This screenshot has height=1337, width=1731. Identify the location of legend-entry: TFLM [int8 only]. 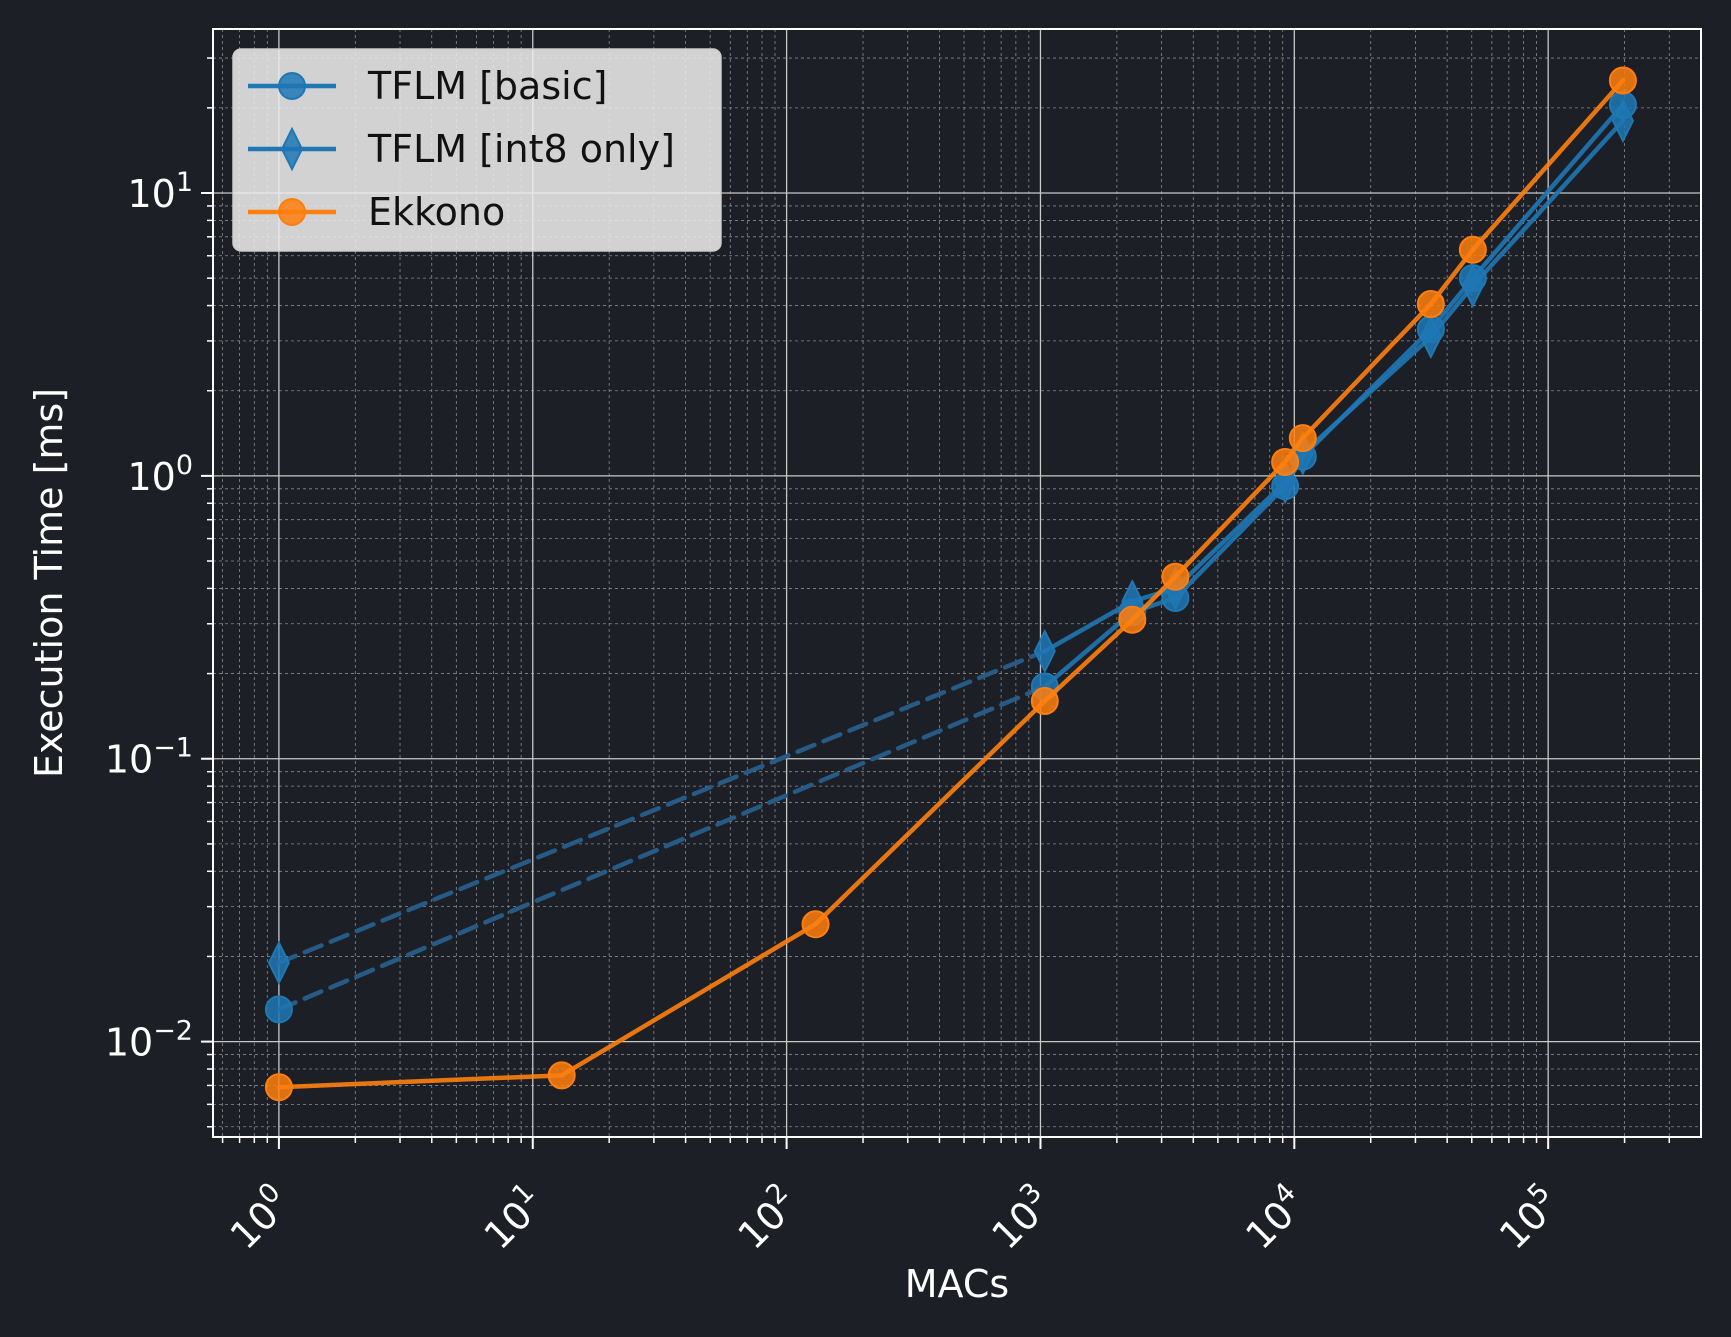
(461, 149).